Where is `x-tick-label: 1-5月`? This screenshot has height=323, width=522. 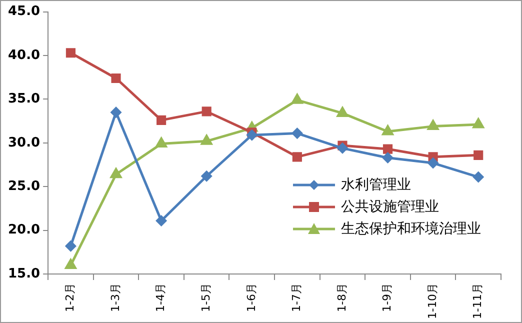
x-tick-label: 1-5月 is located at coordinates (205, 297).